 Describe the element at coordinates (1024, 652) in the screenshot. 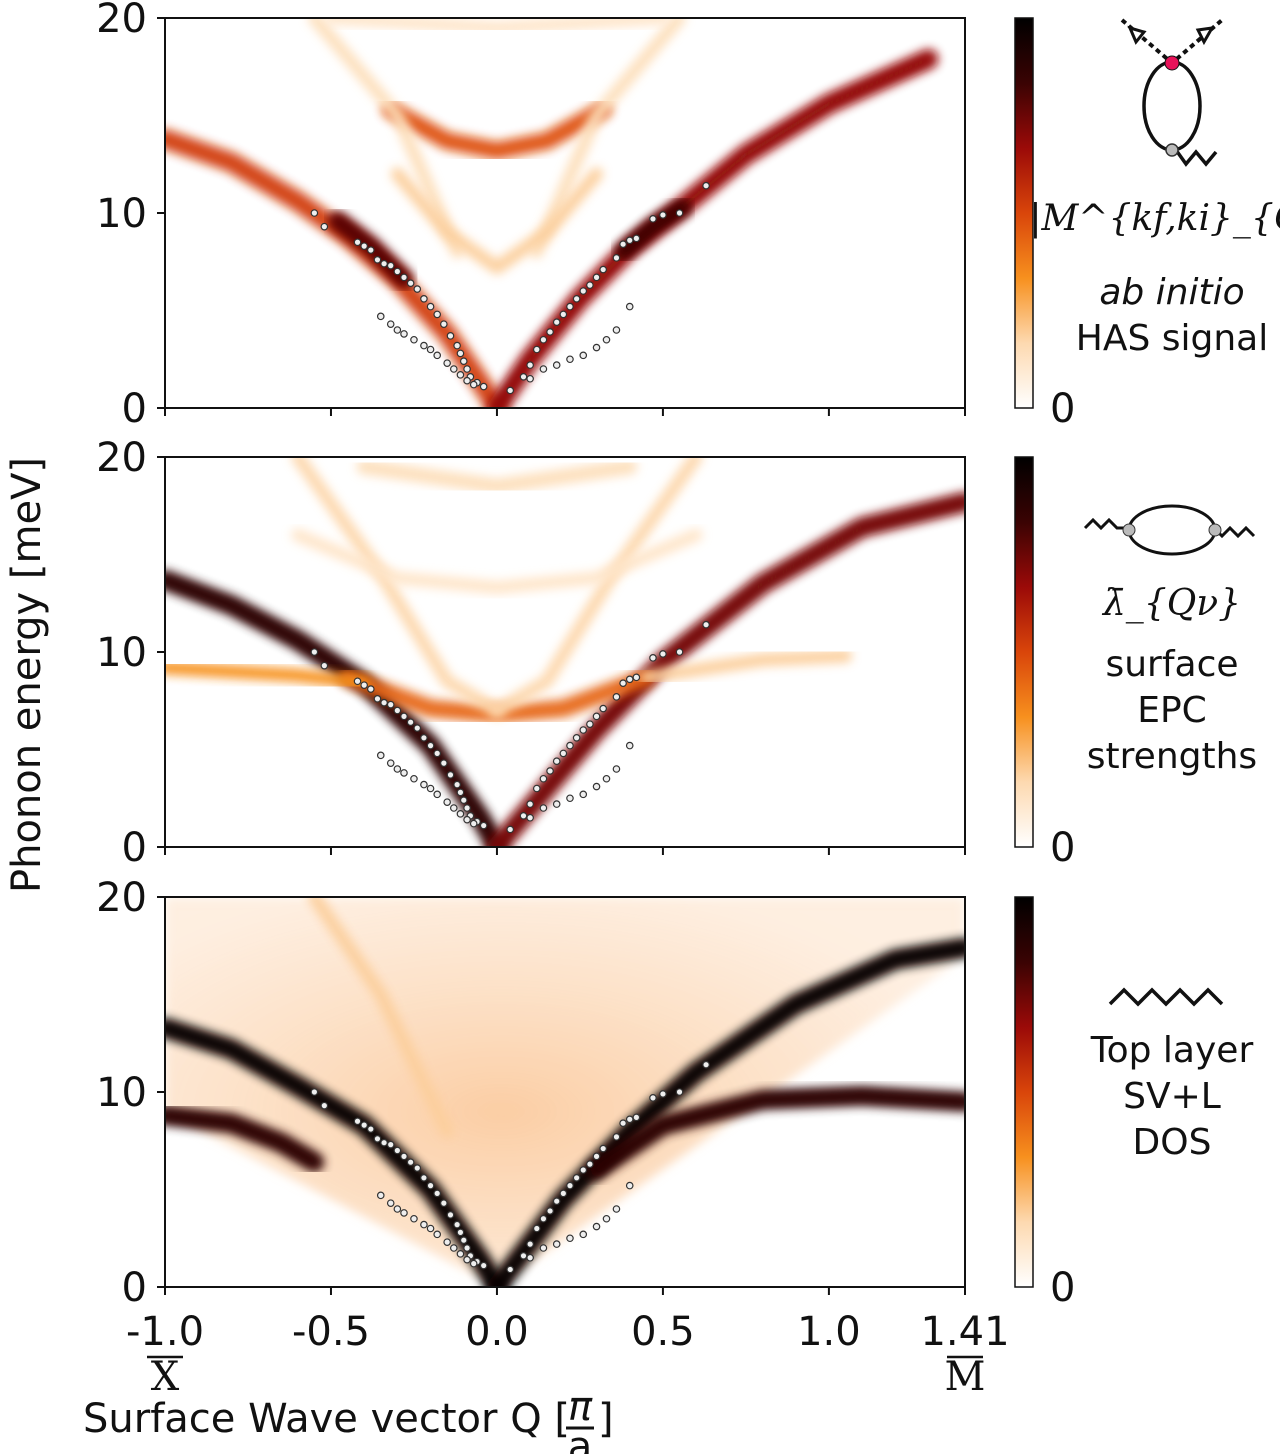

I see `colorbar` at that location.